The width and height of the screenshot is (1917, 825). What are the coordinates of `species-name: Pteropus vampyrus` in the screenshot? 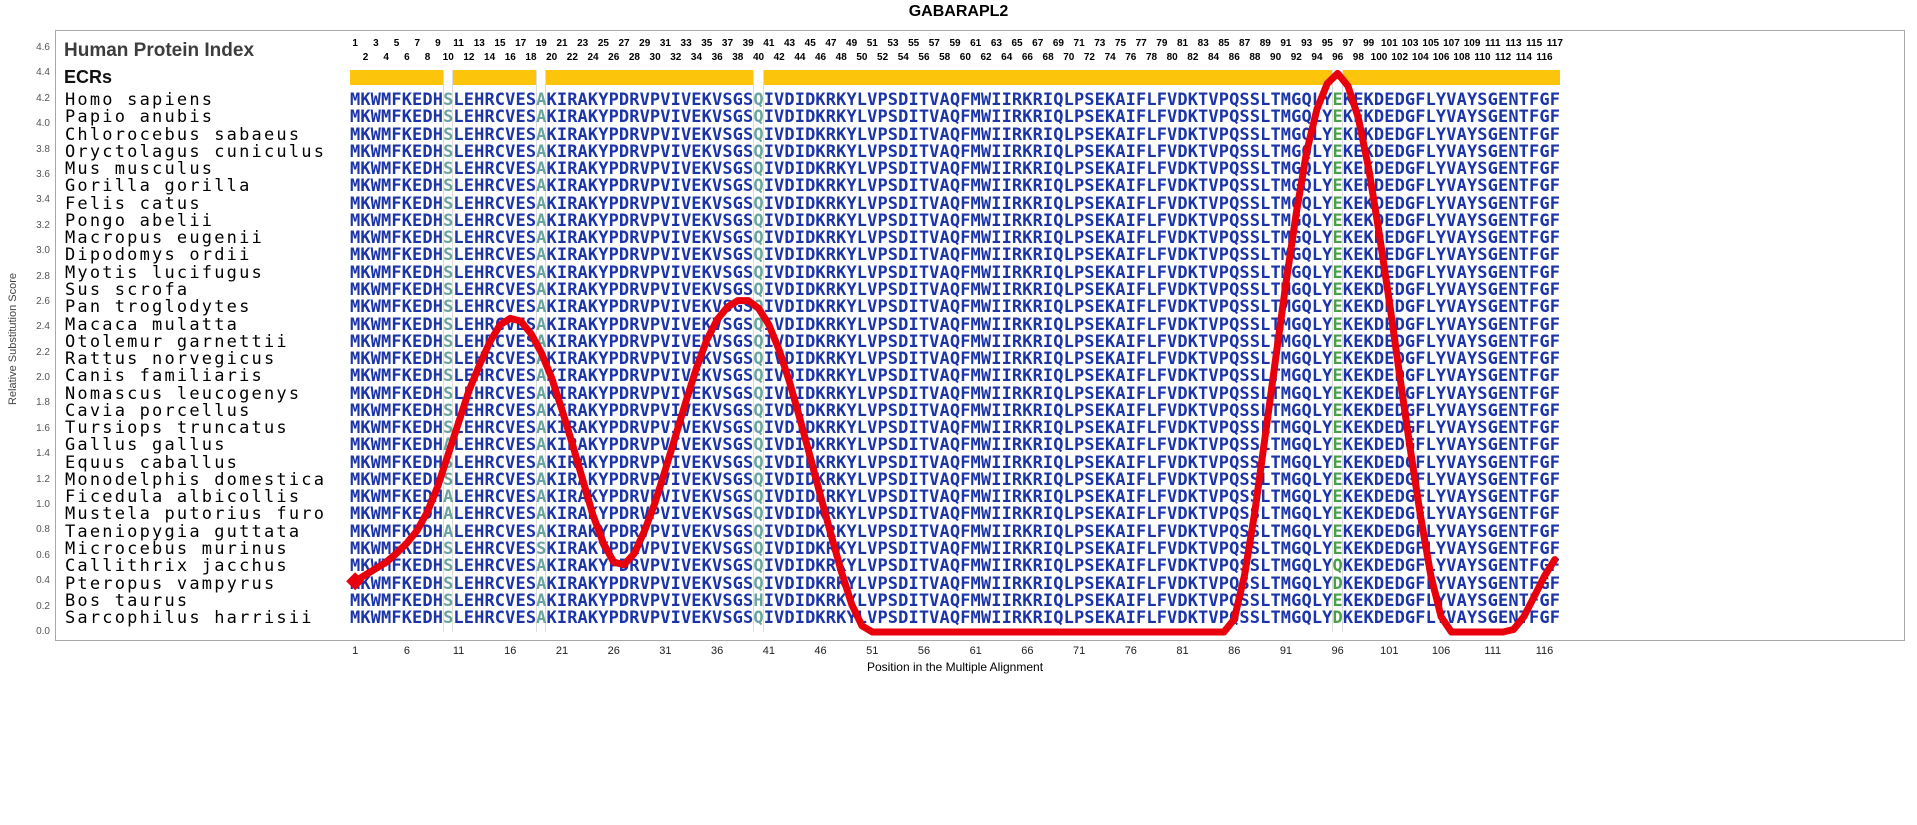 It's located at (171, 583).